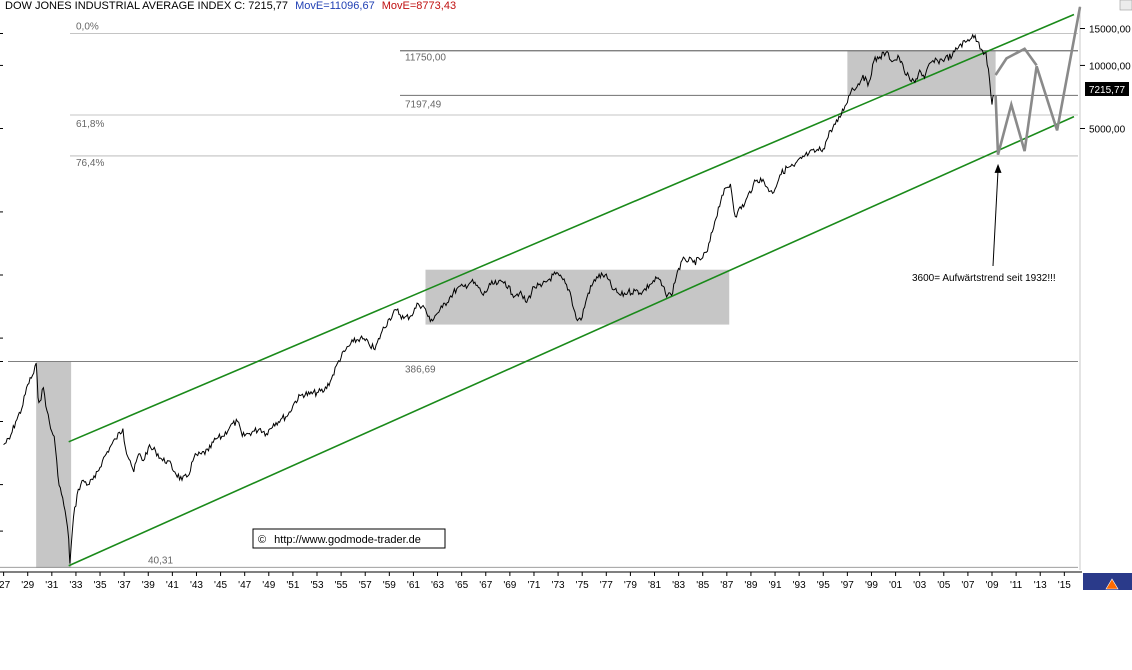 The width and height of the screenshot is (1132, 670). Describe the element at coordinates (630, 585) in the screenshot. I see `x-tick-label-79: '79` at that location.